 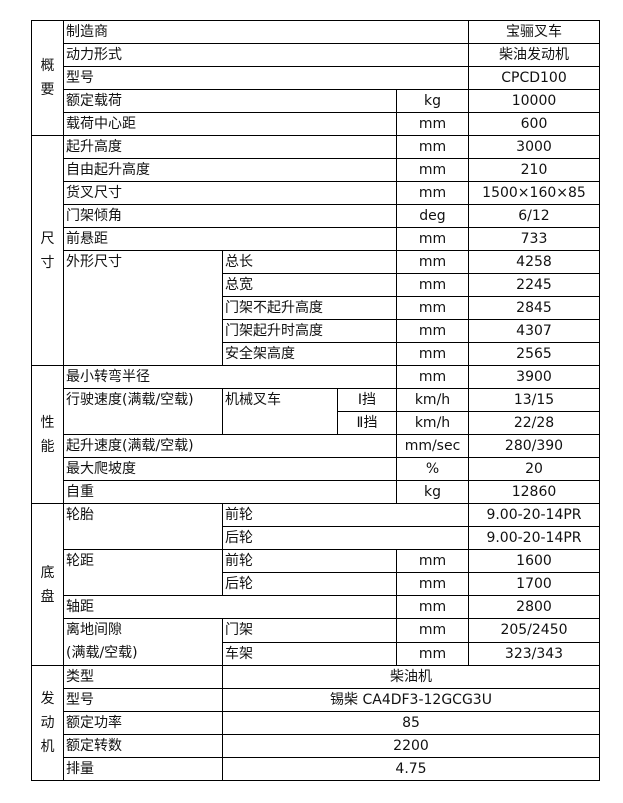 What do you see at coordinates (367, 423) in the screenshot?
I see `gear-label: Ⅱ挡` at bounding box center [367, 423].